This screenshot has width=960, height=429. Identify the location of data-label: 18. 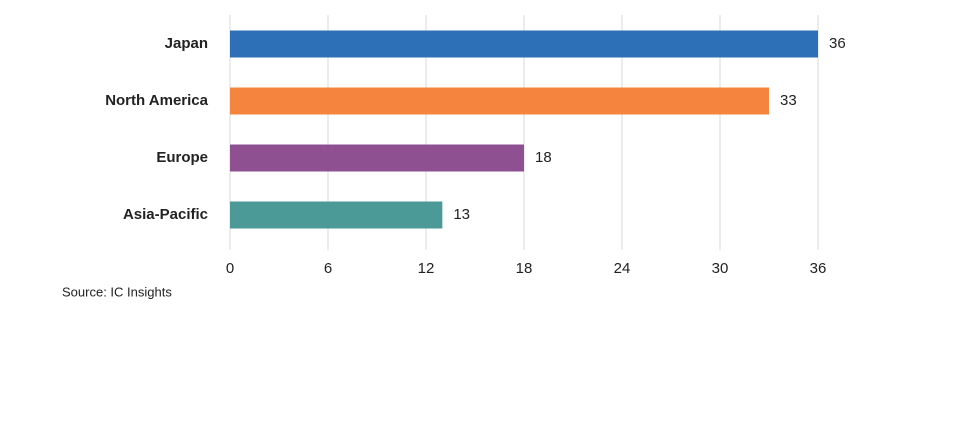
(543, 157).